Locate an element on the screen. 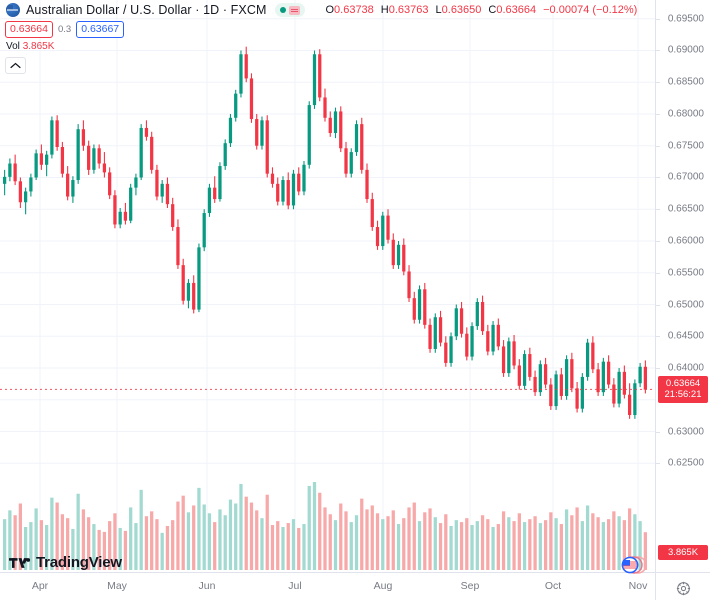 This screenshot has width=710, height=600. ask-price-box: 0.63667 is located at coordinates (100, 29).